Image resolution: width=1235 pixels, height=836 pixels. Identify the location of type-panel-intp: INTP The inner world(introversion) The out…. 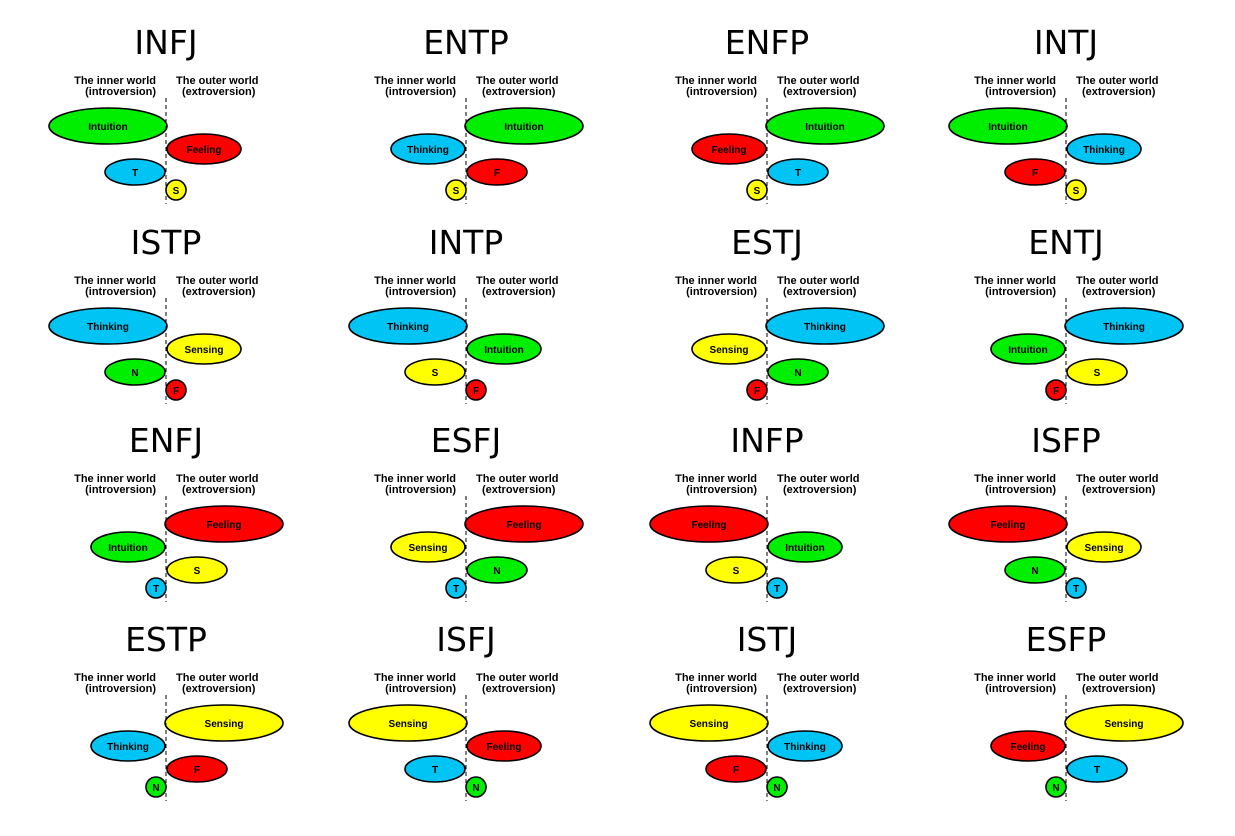
(453, 313).